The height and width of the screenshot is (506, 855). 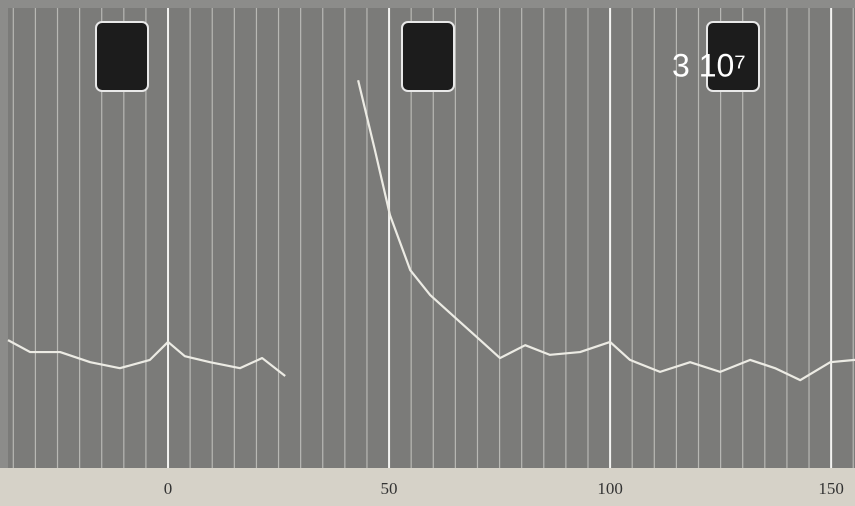 I want to click on axis-strip, so click(x=427, y=487).